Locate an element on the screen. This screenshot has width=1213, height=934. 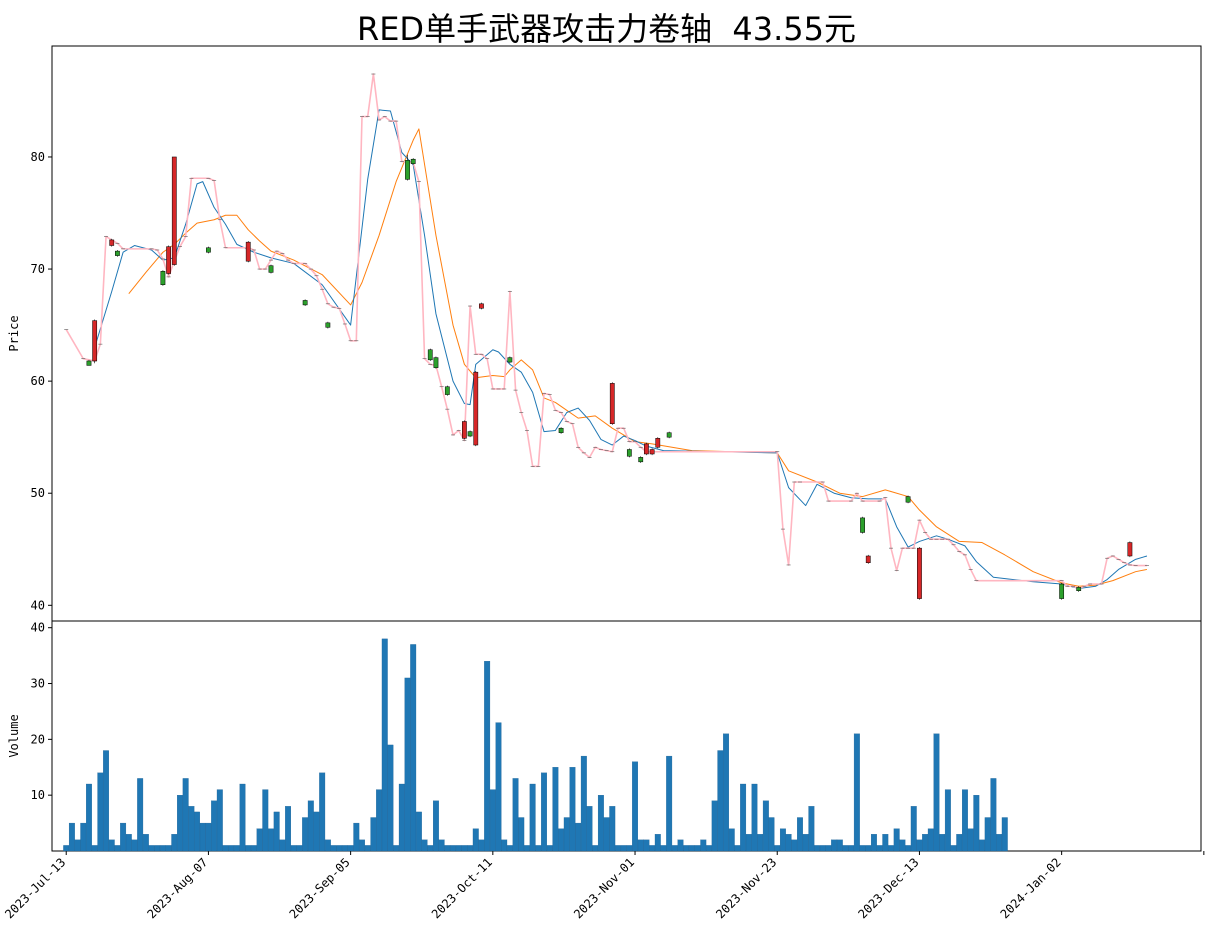
price-y-tick-label: 40 is located at coordinates (38, 605).